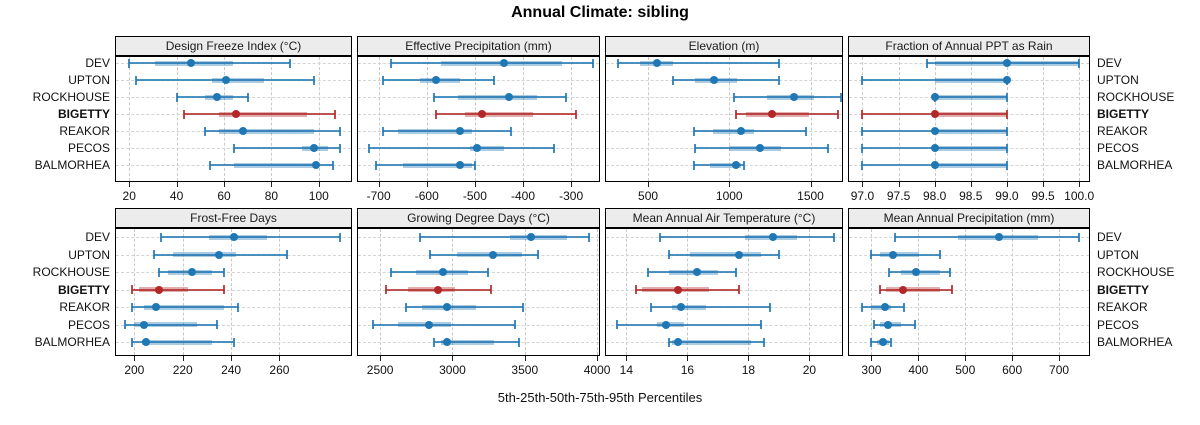  I want to click on site-label-left: UPTON, so click(89, 254).